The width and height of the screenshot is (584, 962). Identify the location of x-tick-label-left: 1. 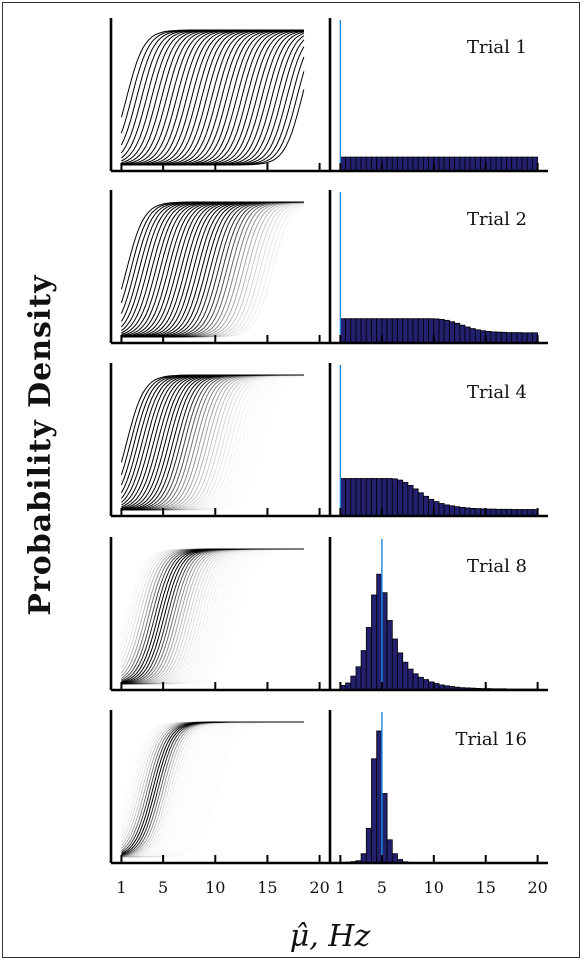
(121, 887).